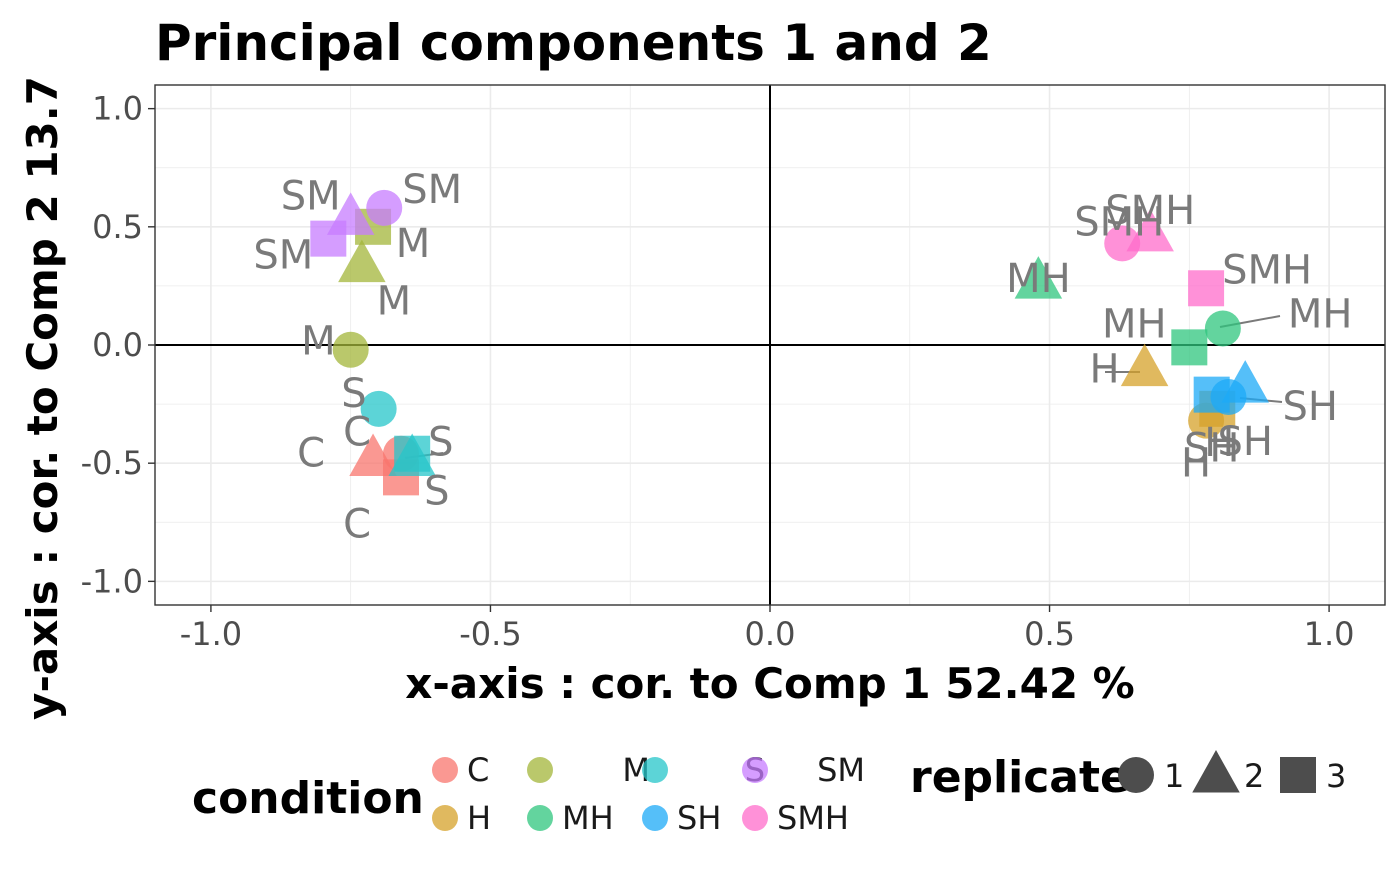  What do you see at coordinates (445, 770) in the screenshot?
I see `legend-key-c` at bounding box center [445, 770].